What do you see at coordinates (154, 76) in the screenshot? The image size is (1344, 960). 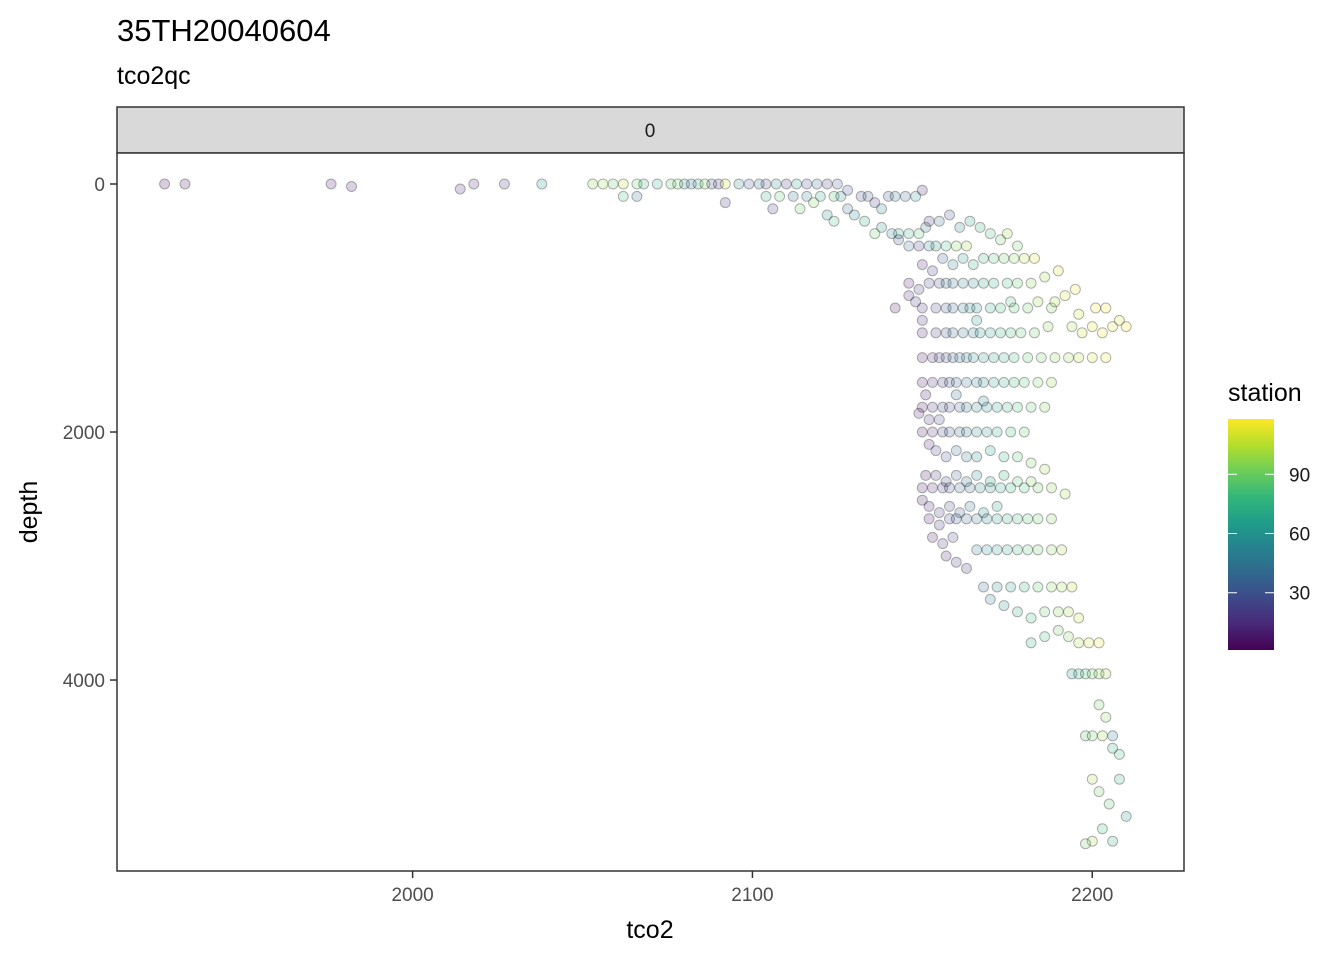 I see `chart-subtitle: tco2qc` at bounding box center [154, 76].